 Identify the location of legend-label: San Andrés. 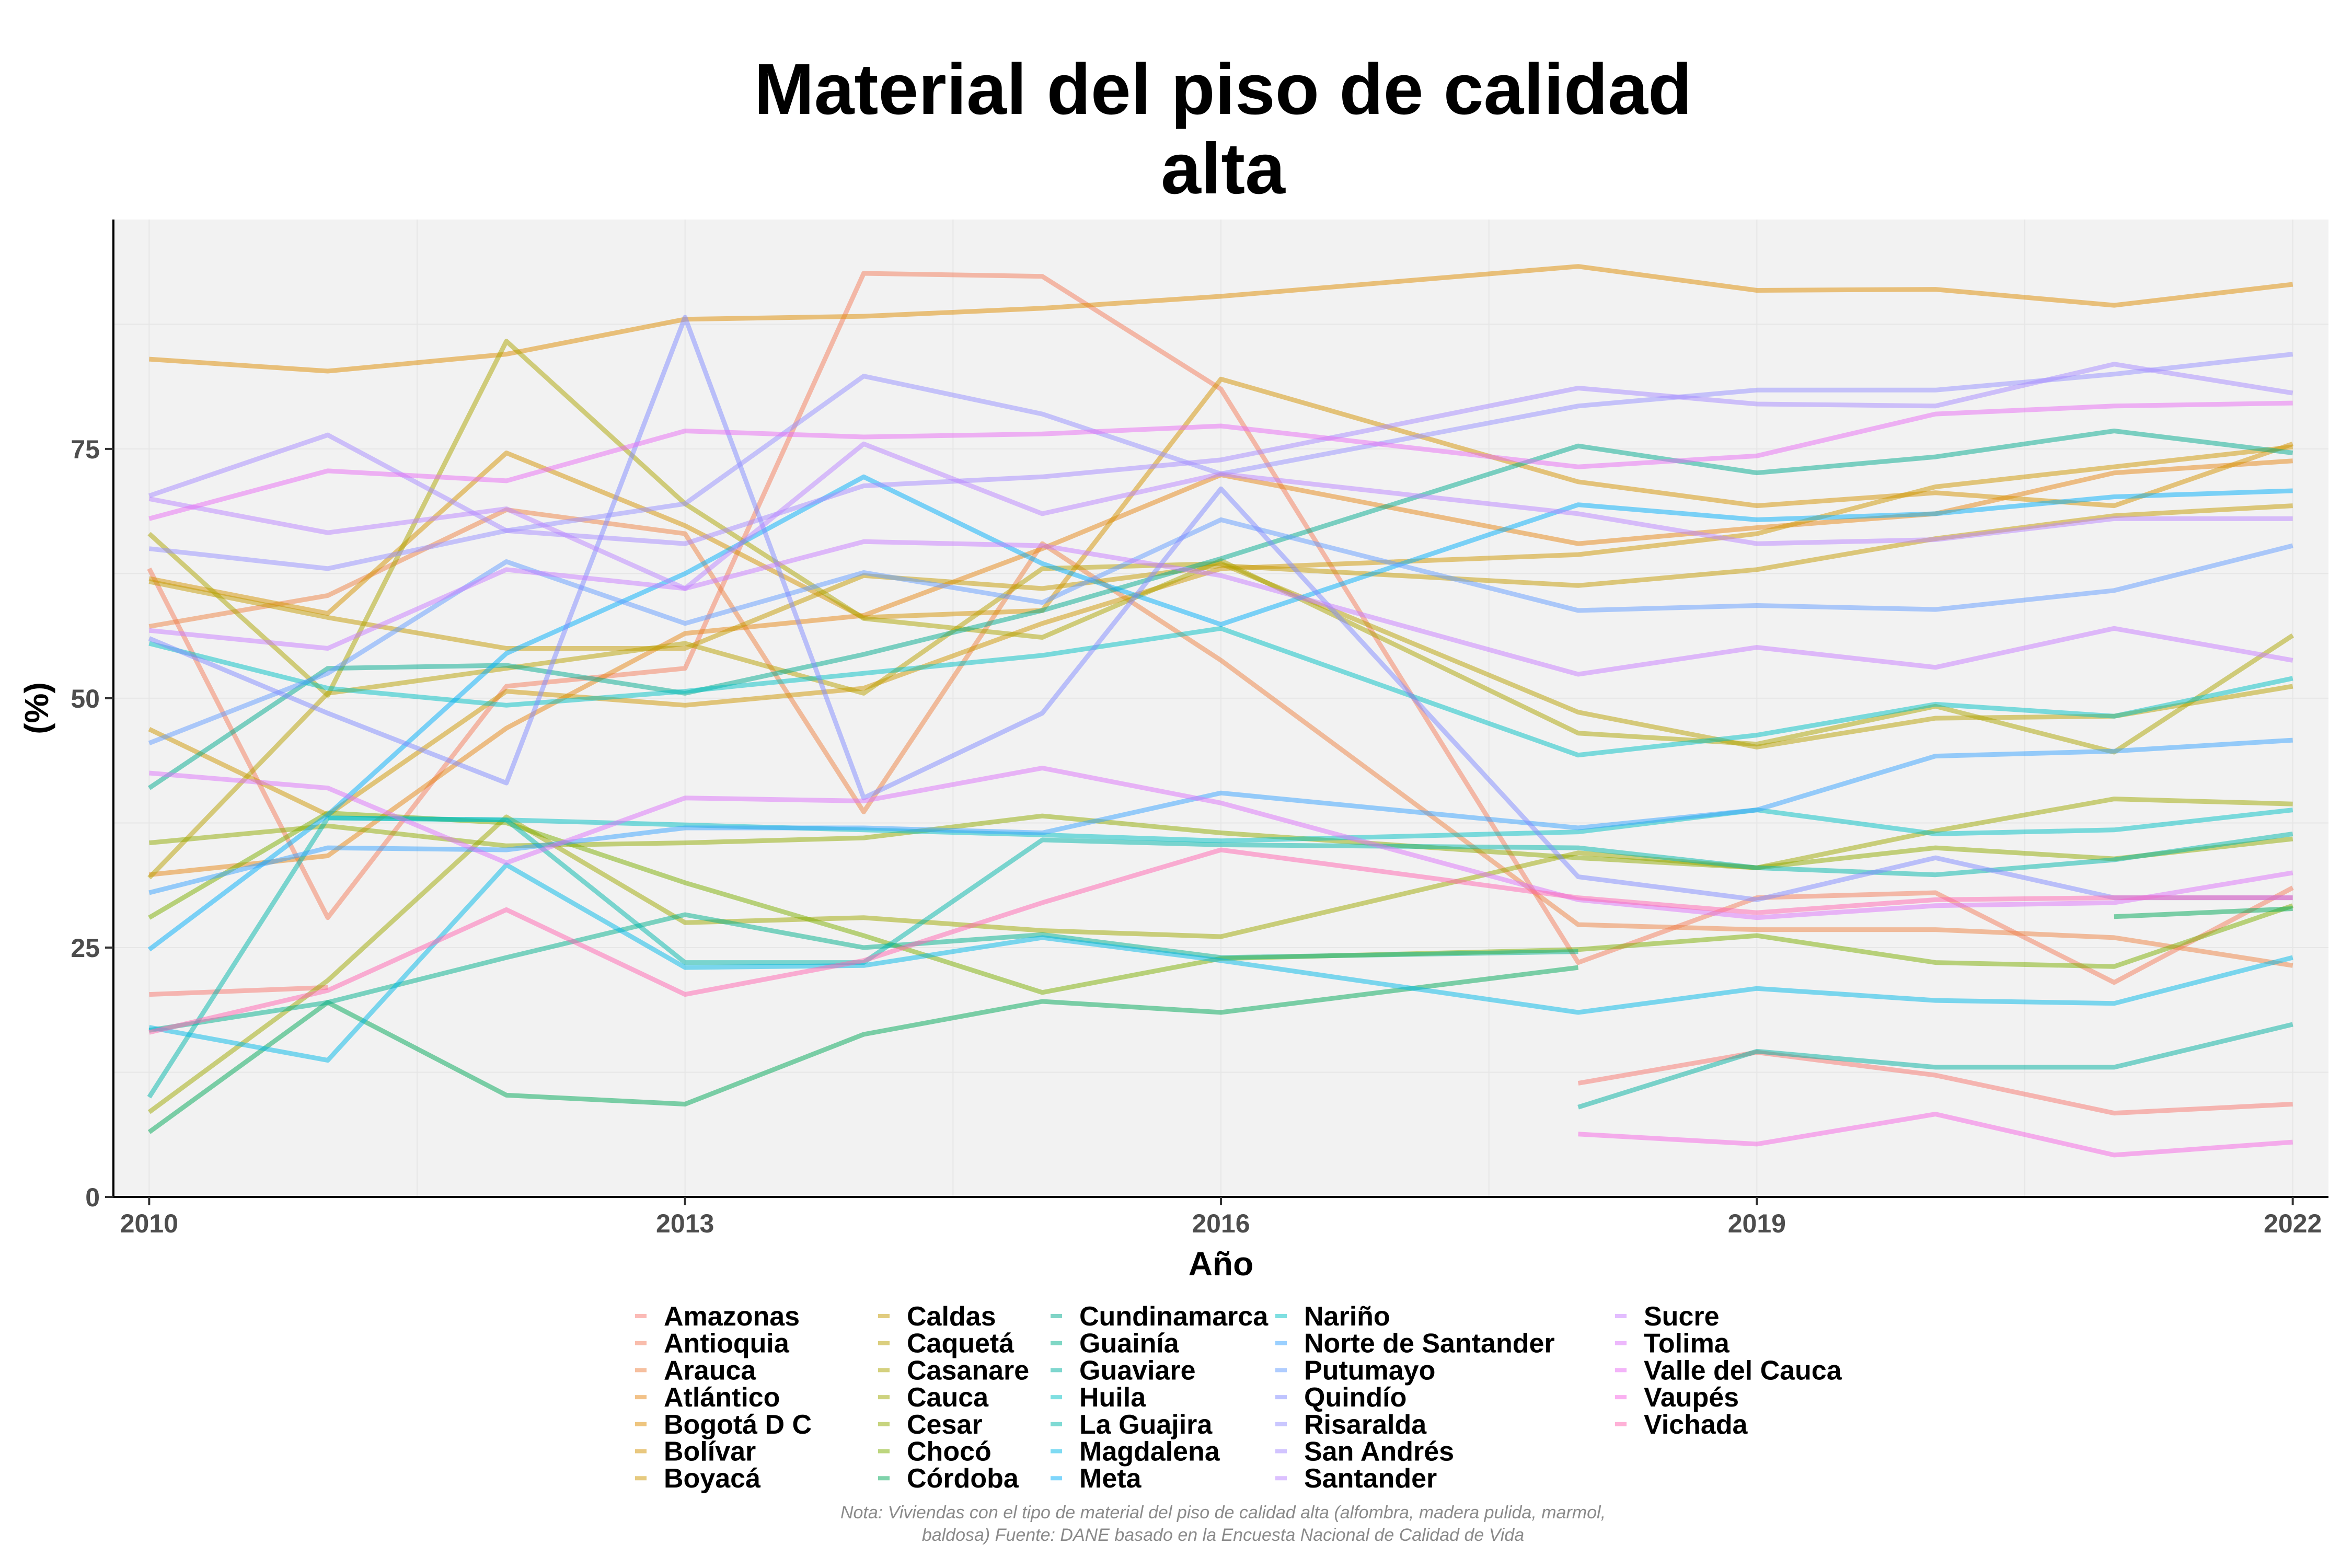
(1379, 1452).